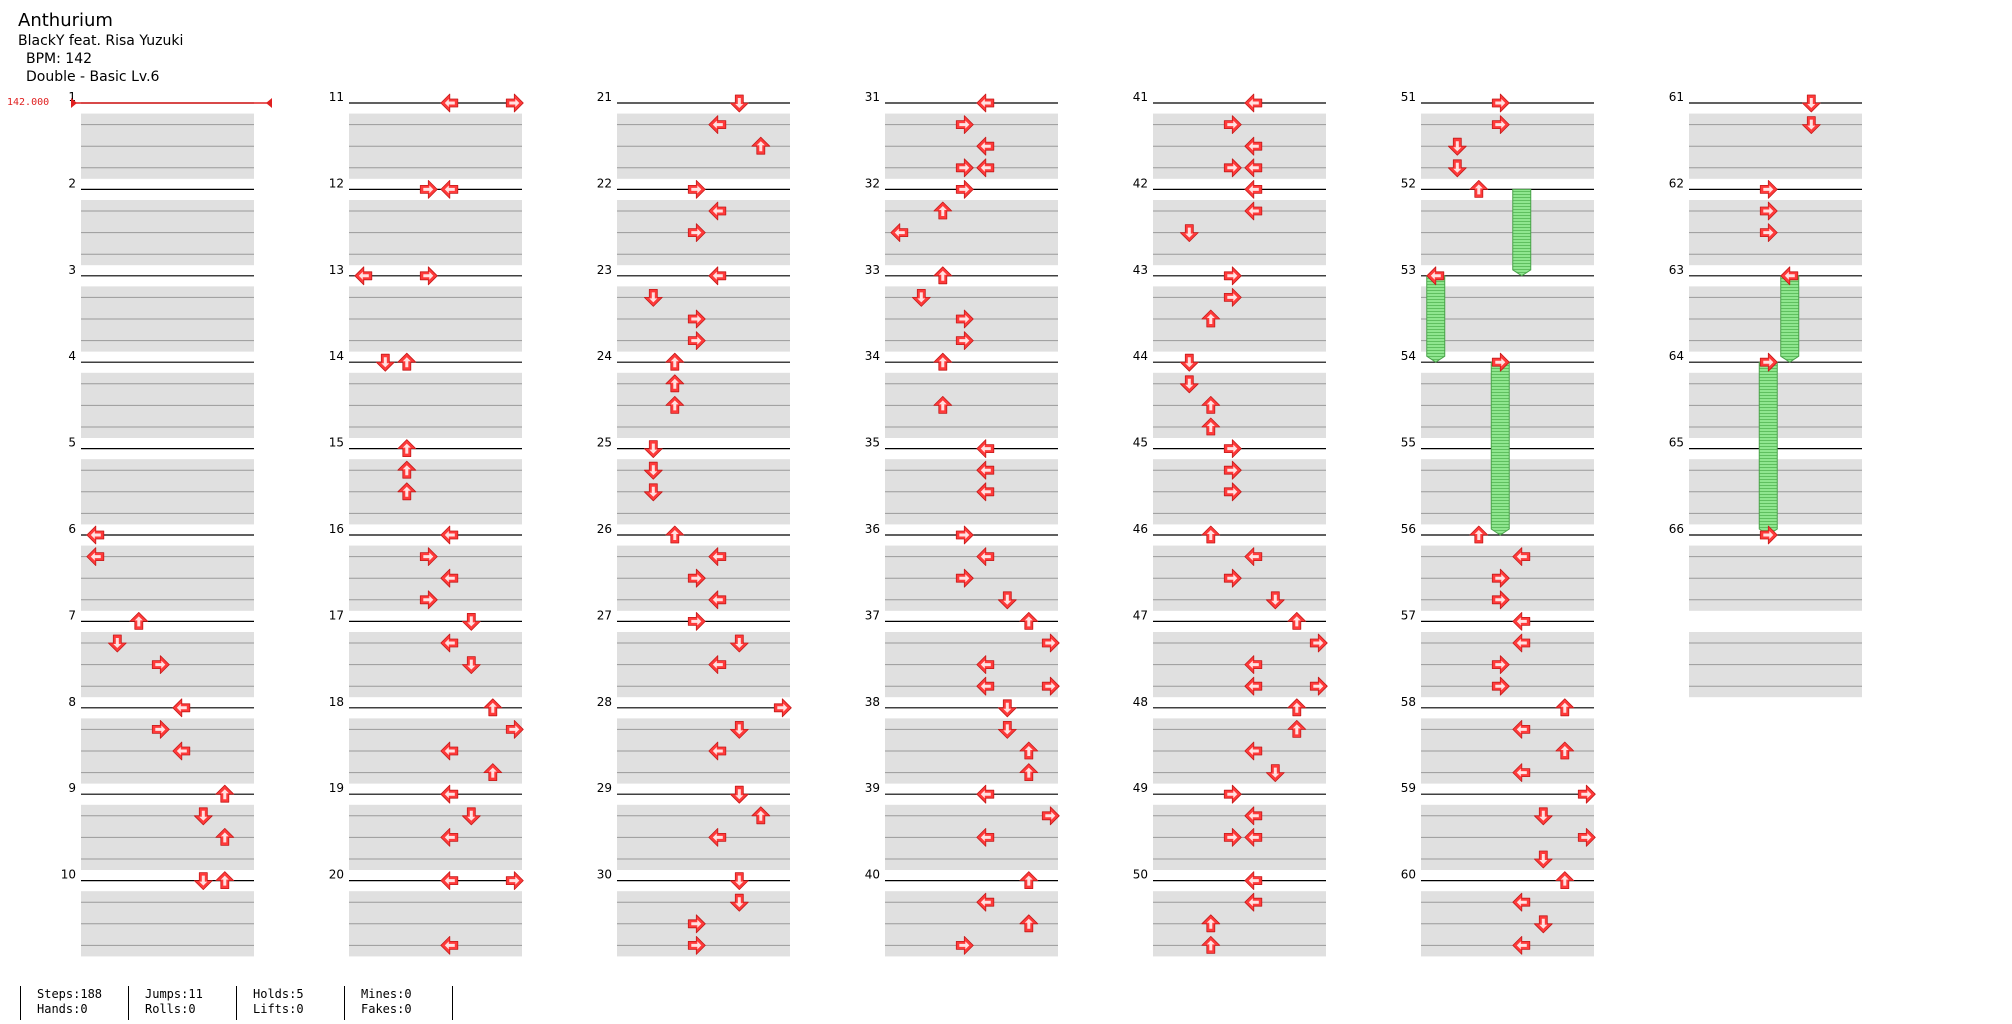 This screenshot has height=1024, width=2012. I want to click on measure-number: 48, so click(1140, 702).